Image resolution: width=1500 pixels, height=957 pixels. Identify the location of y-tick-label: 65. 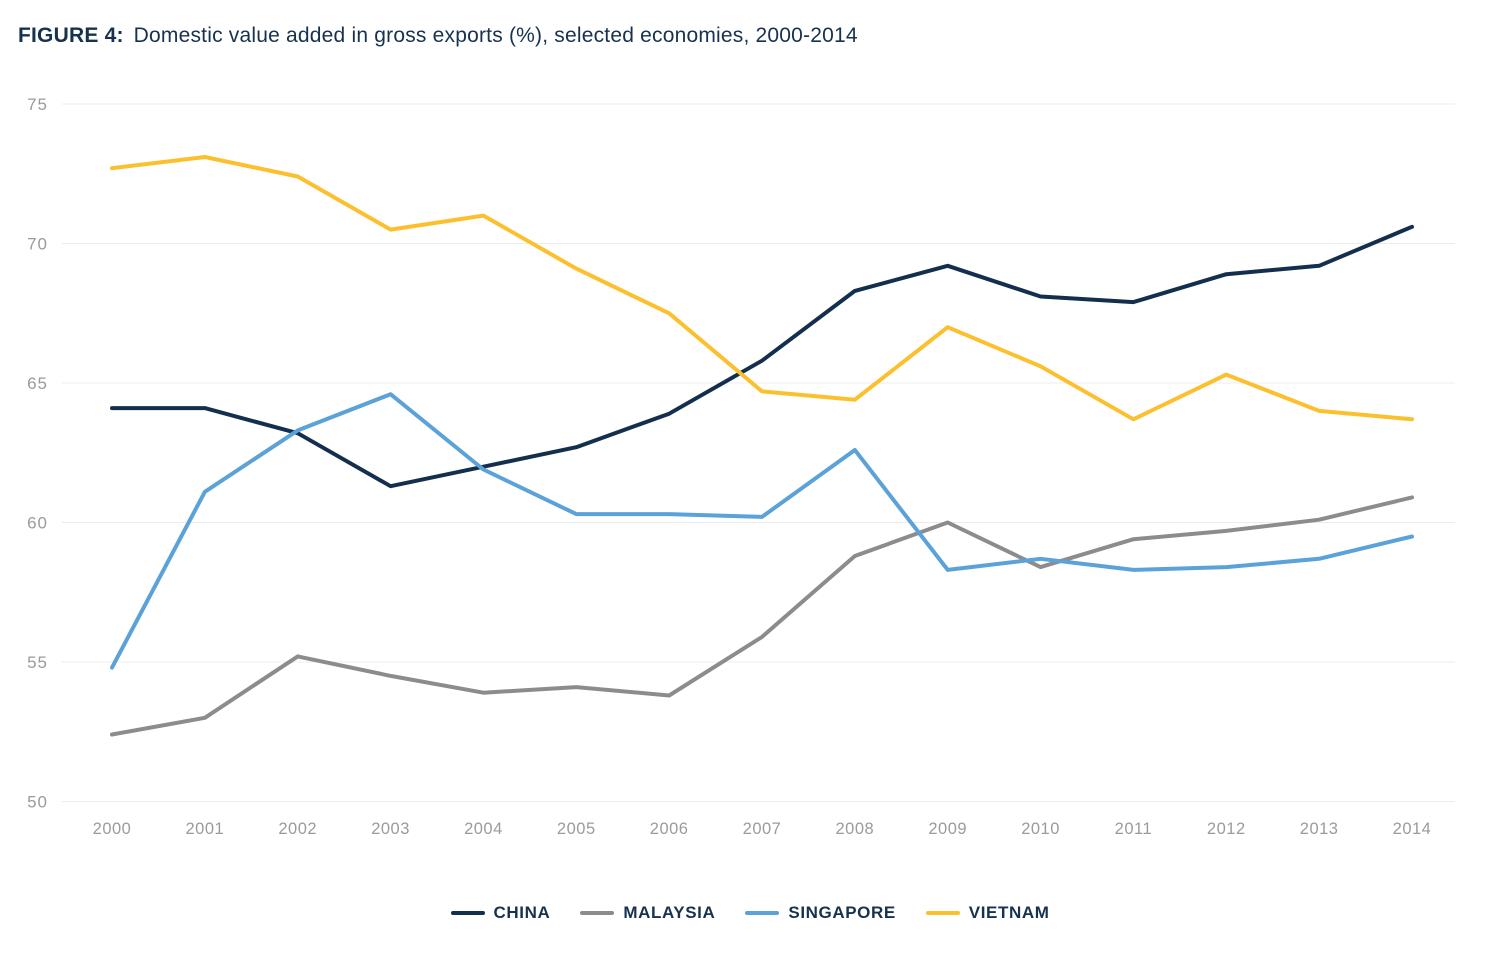
(37, 383).